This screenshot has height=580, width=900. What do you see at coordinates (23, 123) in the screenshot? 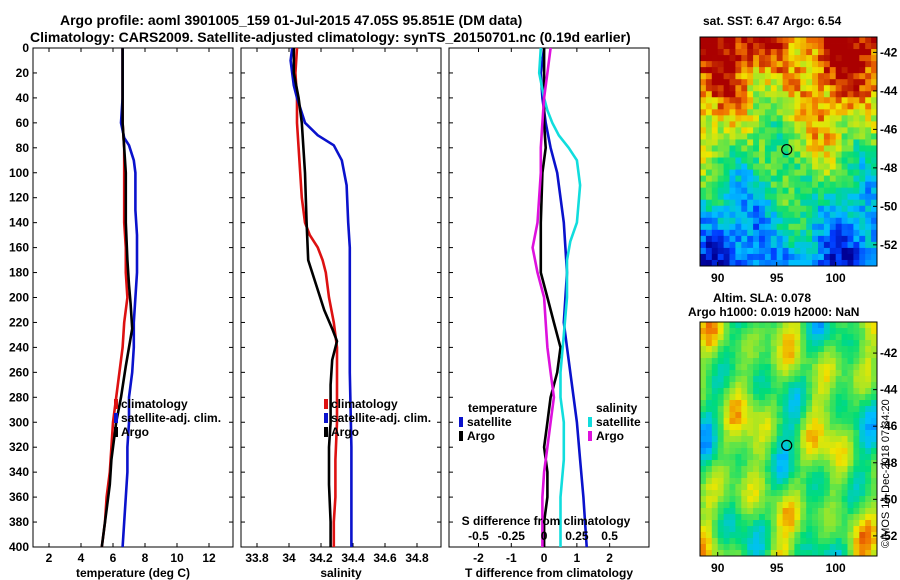
I see `depth-tick-label: 60` at bounding box center [23, 123].